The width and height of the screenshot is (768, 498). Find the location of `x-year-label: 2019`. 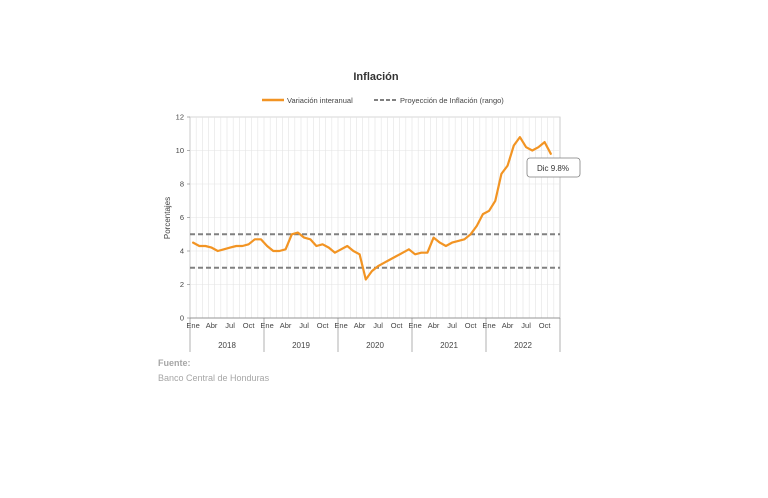

x-year-label: 2019 is located at coordinates (301, 345).